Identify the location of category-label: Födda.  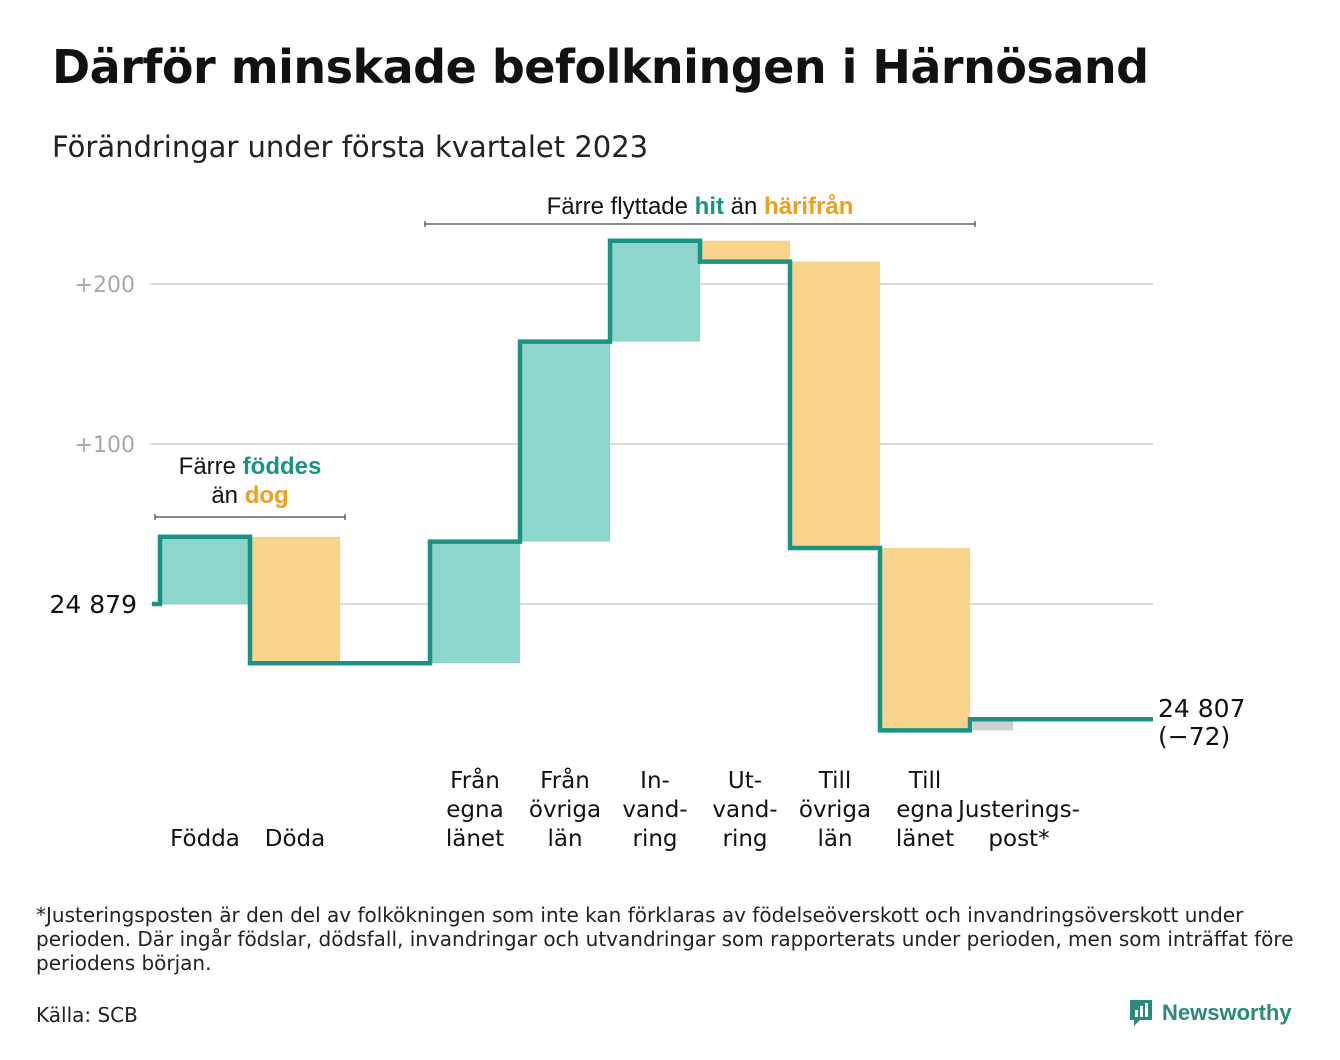
(205, 839).